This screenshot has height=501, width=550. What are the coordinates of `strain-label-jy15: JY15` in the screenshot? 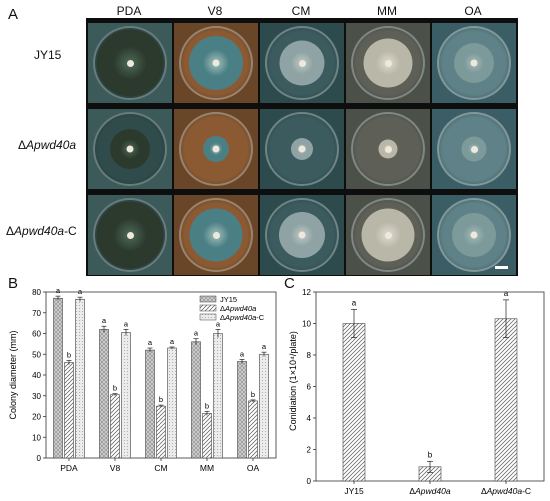 It's located at (47, 55).